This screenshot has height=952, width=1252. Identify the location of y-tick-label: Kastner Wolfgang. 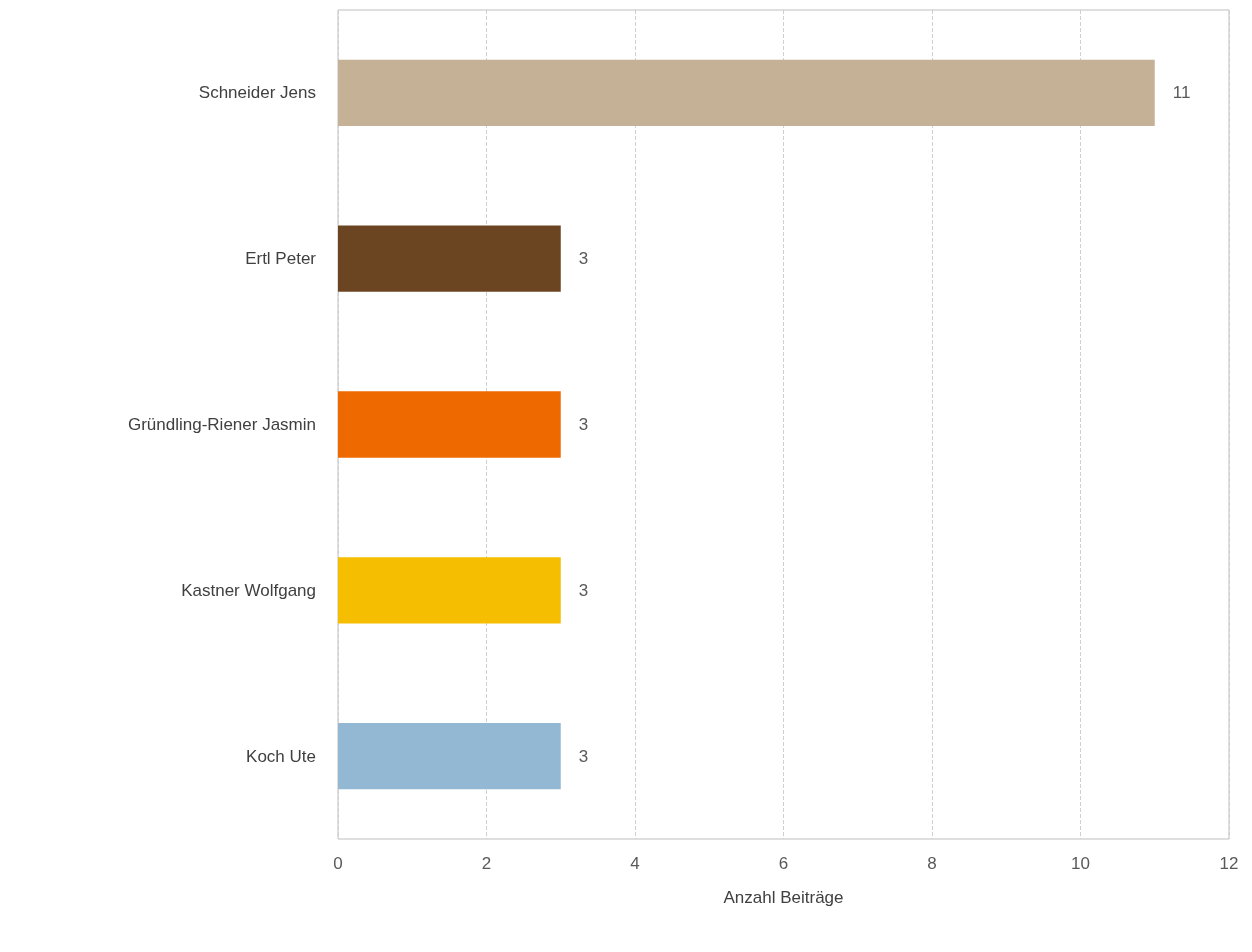
(248, 590).